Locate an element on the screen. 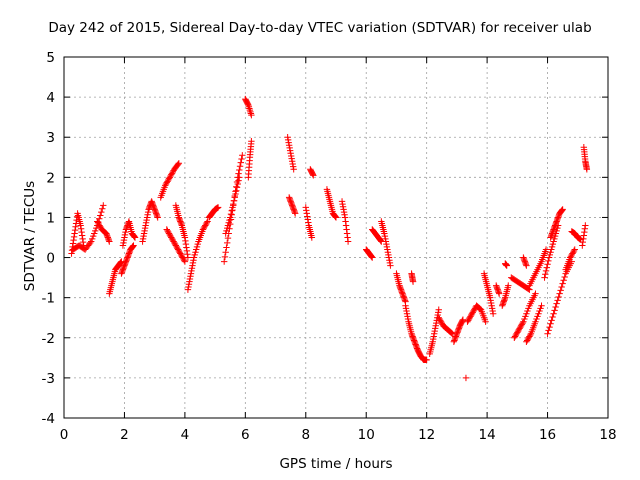 The image size is (640, 480). x-tick-label: 10 is located at coordinates (366, 435).